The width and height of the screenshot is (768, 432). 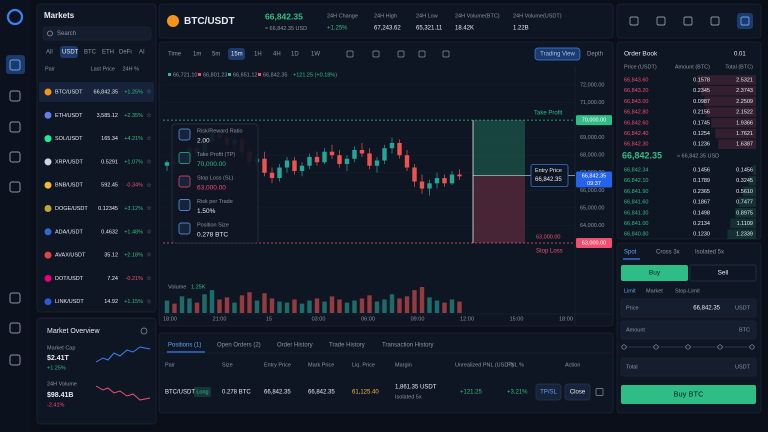 I want to click on interval: 1m, so click(x=197, y=55).